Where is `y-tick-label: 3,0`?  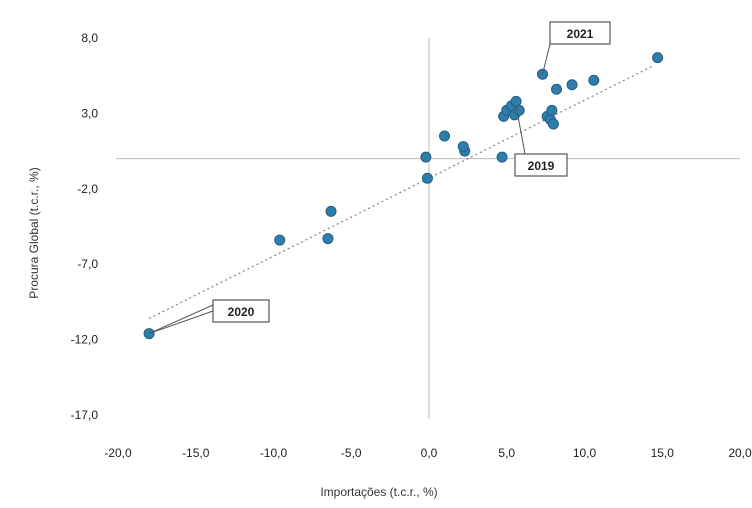 y-tick-label: 3,0 is located at coordinates (89, 113).